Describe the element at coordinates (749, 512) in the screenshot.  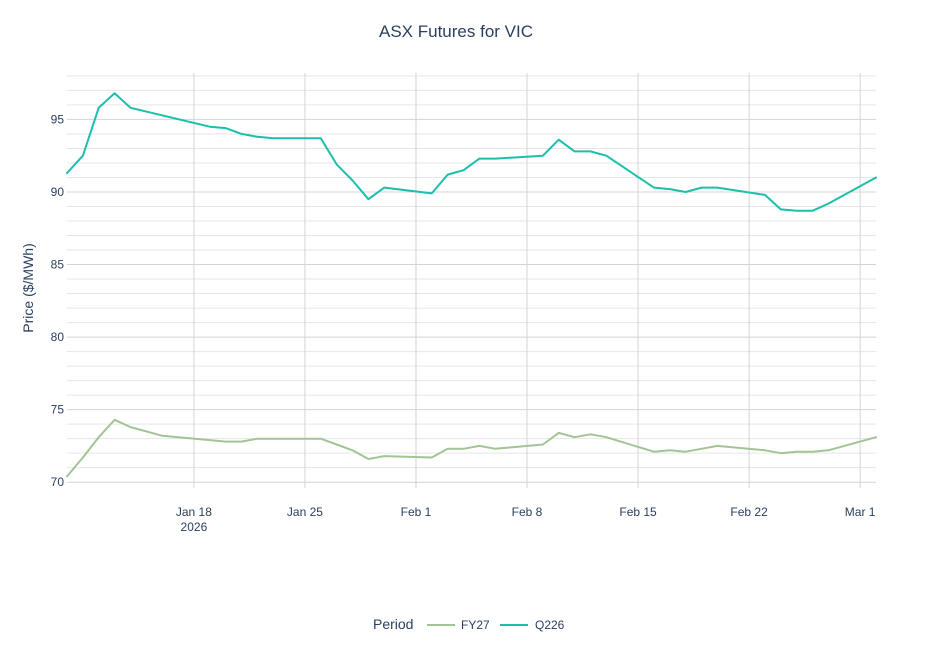
I see `x-tick-label: Feb 22` at that location.